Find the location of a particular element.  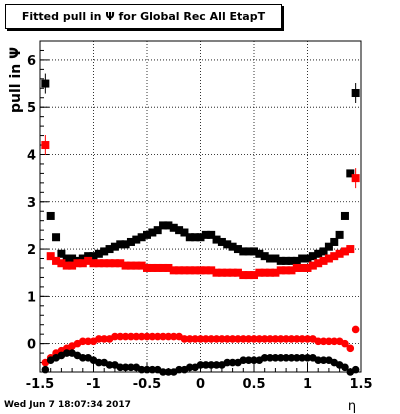

x-tick-label: 1.5 is located at coordinates (360, 384).